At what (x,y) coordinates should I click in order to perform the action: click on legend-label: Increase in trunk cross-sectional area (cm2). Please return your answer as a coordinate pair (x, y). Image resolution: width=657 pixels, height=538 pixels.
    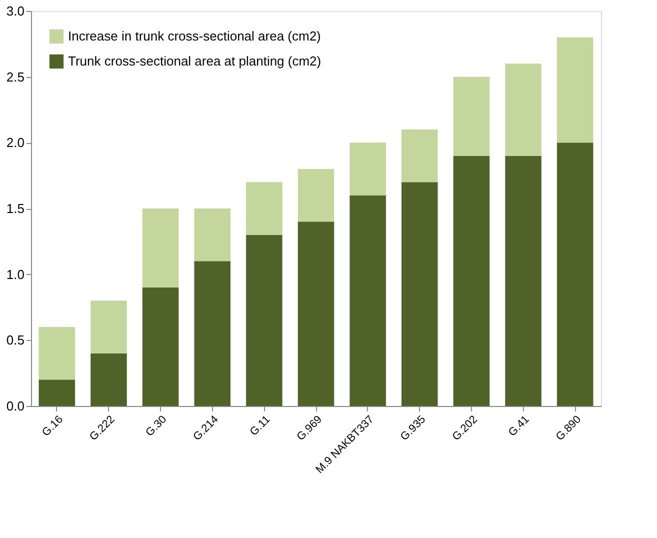
    Looking at the image, I should click on (194, 36).